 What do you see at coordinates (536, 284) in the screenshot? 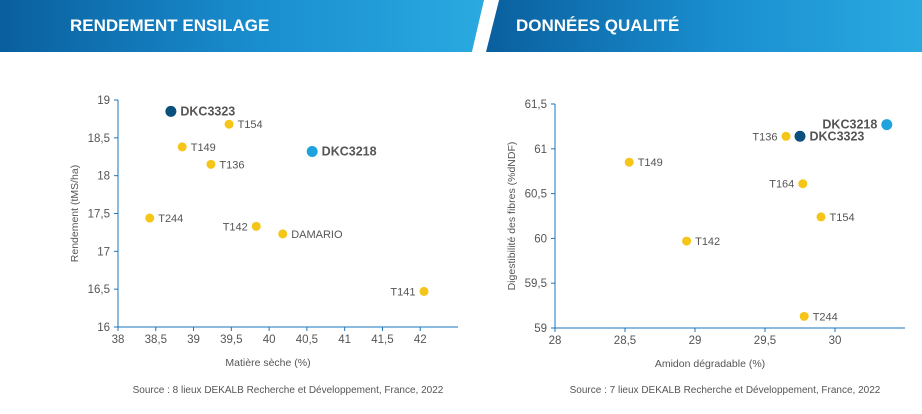
I see `y-tick-label: 59,5` at bounding box center [536, 284].